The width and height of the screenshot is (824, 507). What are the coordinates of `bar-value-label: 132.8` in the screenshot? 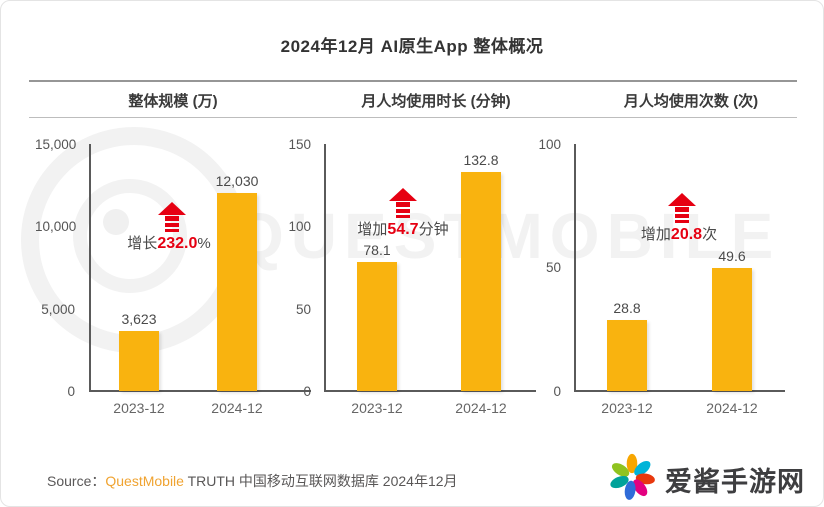 It's located at (481, 160).